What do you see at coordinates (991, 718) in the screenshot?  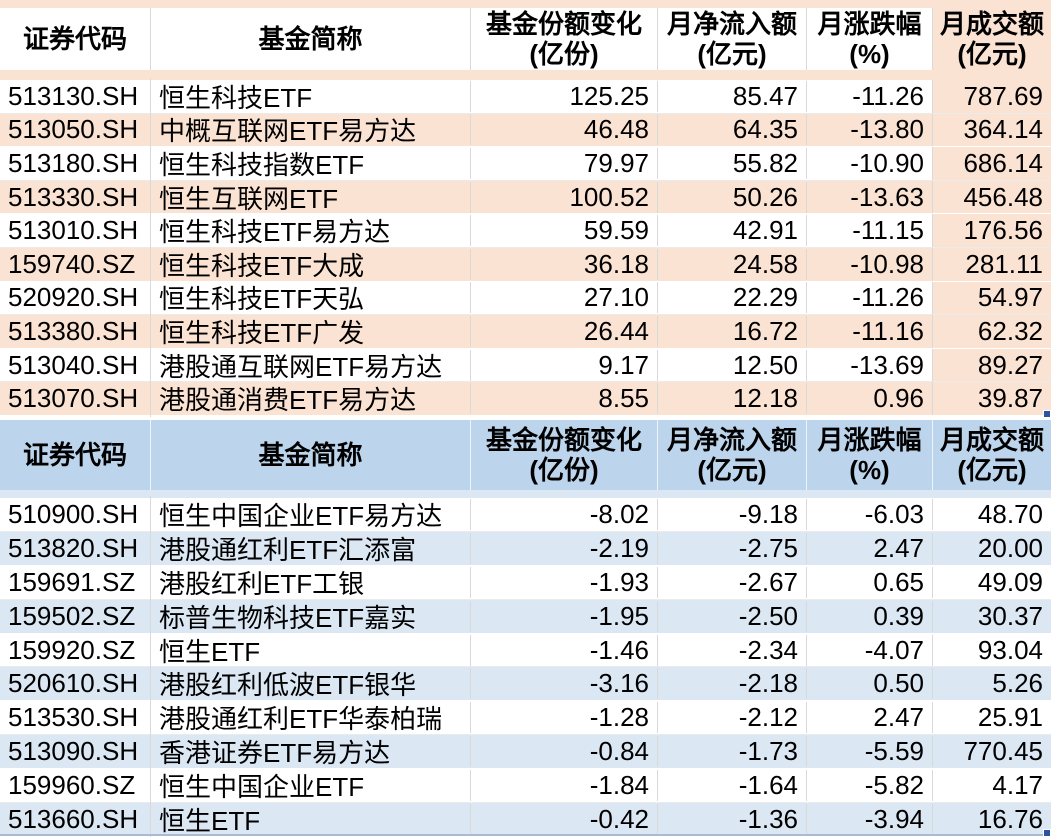 I see `cell-turnover: 25.91` at bounding box center [991, 718].